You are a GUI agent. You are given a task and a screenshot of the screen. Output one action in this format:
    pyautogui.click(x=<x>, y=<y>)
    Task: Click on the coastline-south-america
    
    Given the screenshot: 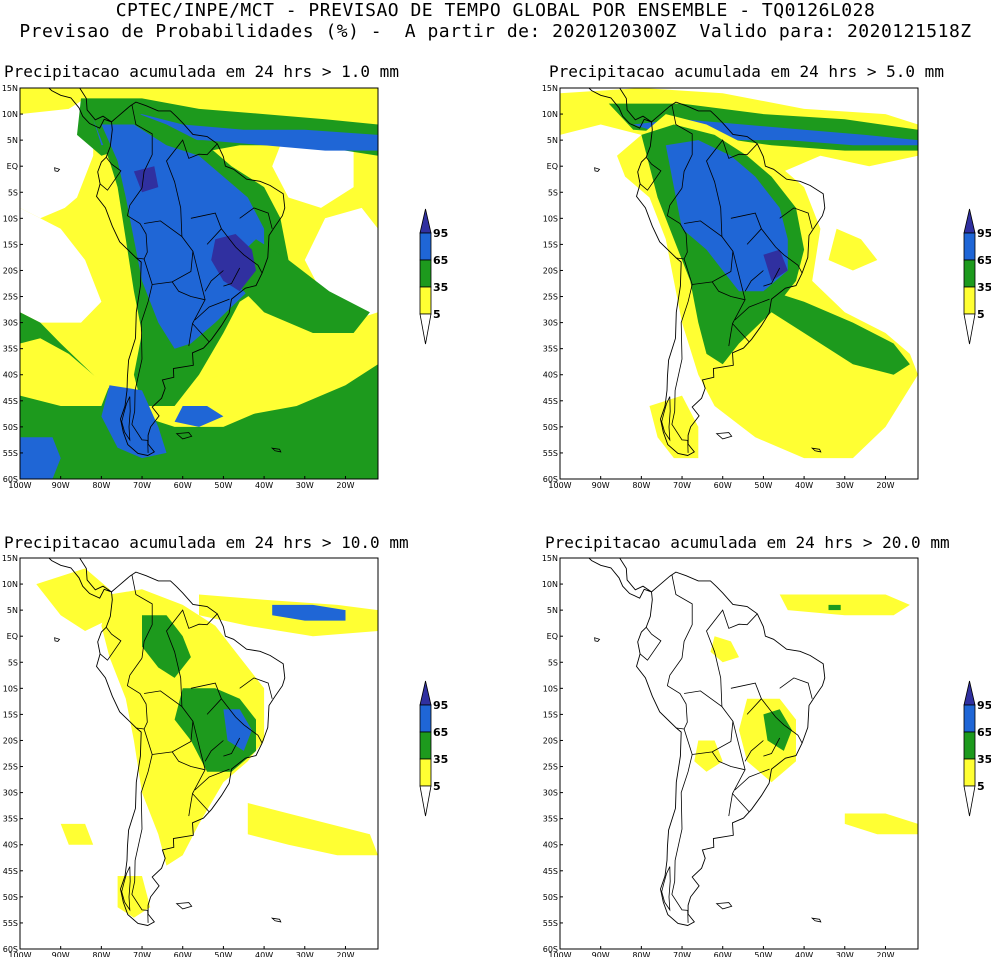 What is the action you would take?
    pyautogui.click(x=731, y=278)
    